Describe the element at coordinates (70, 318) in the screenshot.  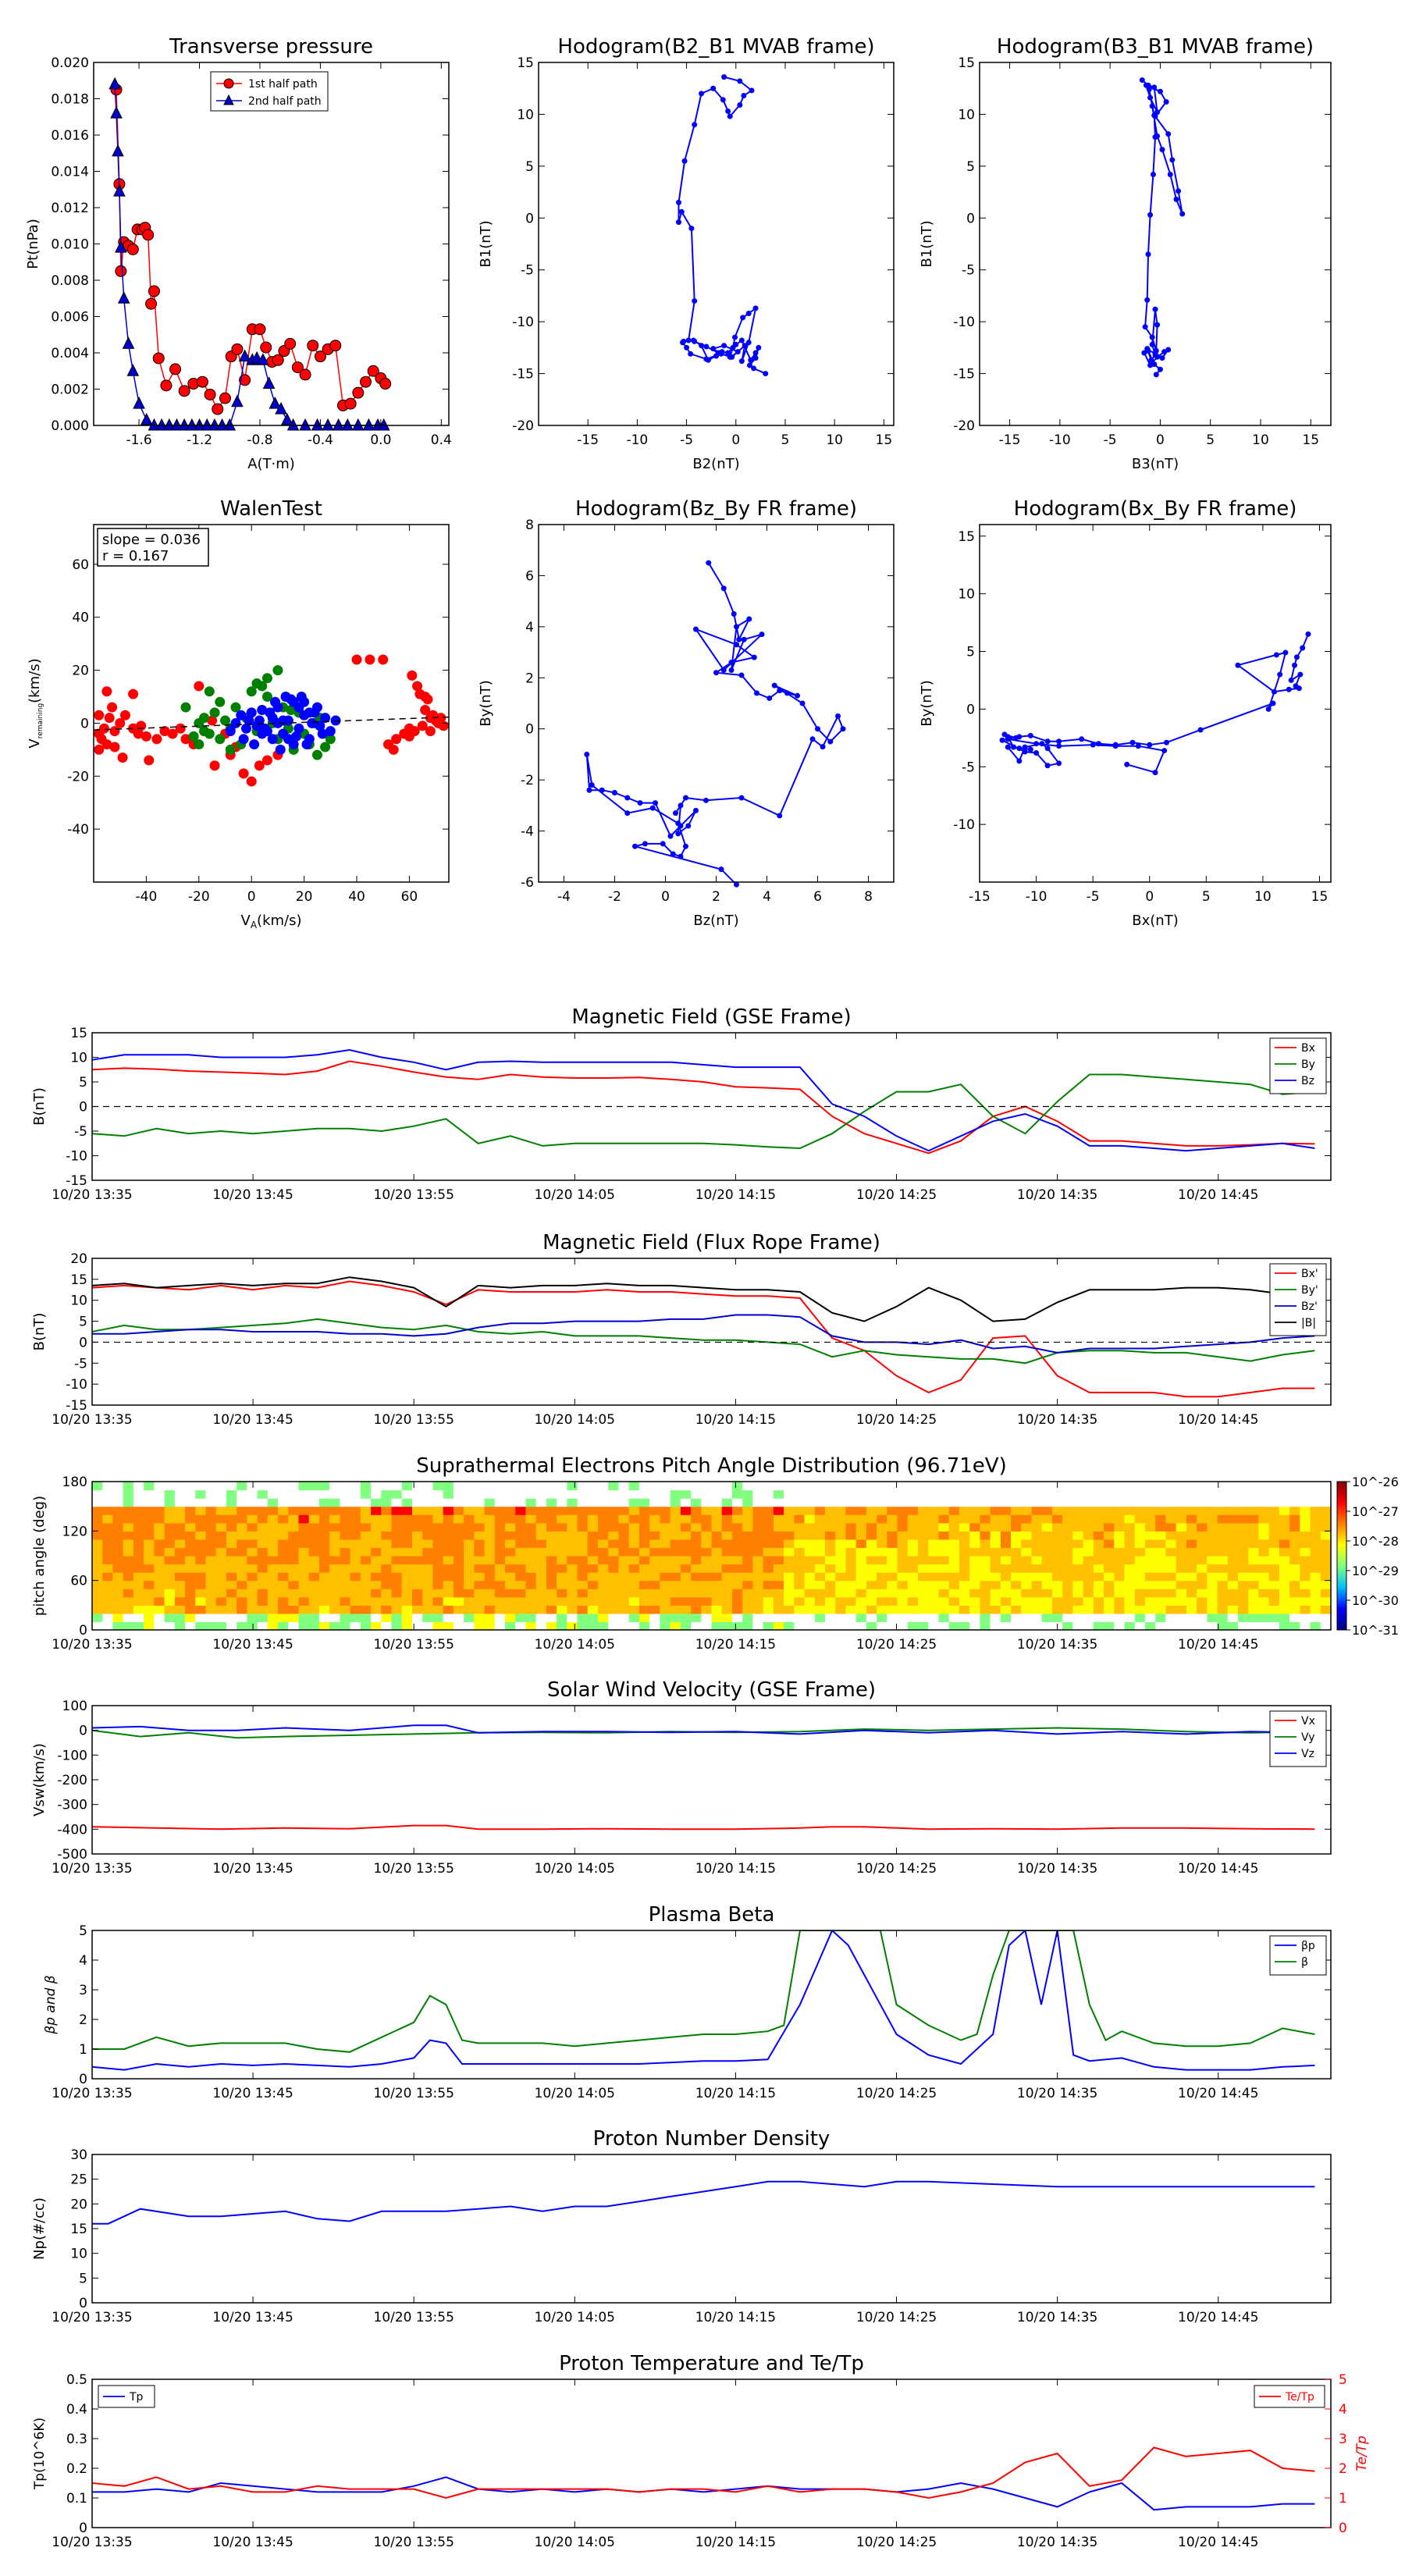
I see `y-tick-label: 0.006` at that location.